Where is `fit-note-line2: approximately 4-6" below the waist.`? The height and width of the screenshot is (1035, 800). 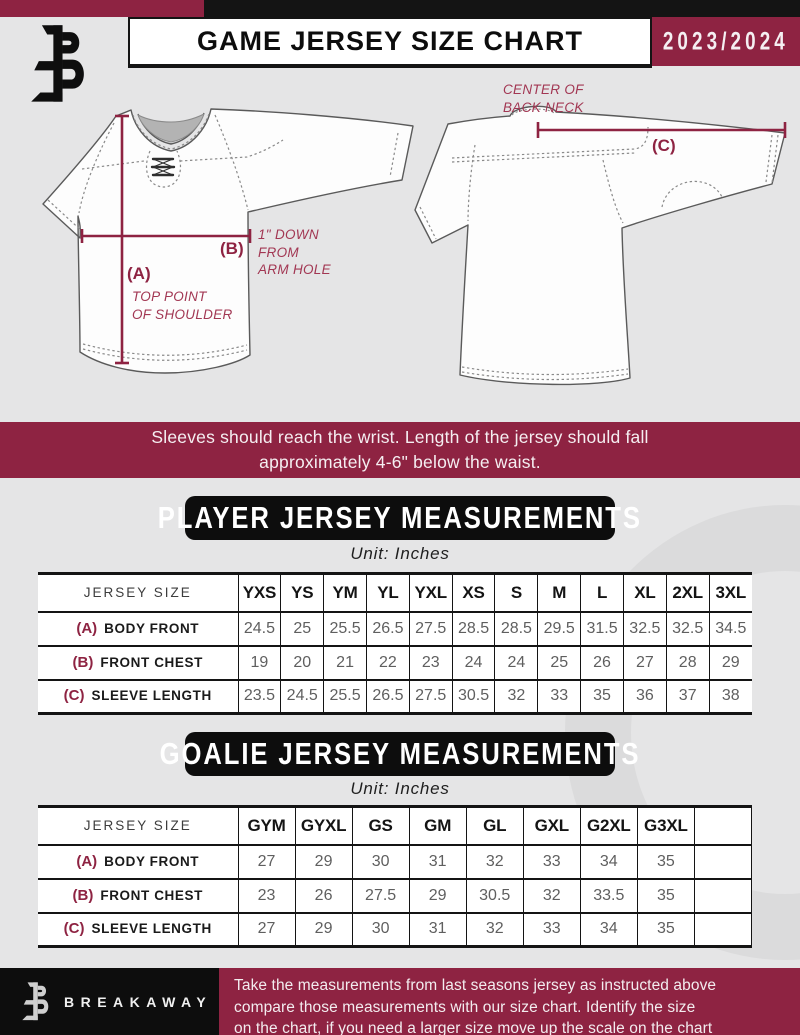
fit-note-line2: approximately 4-6" below the waist. is located at coordinates (400, 462).